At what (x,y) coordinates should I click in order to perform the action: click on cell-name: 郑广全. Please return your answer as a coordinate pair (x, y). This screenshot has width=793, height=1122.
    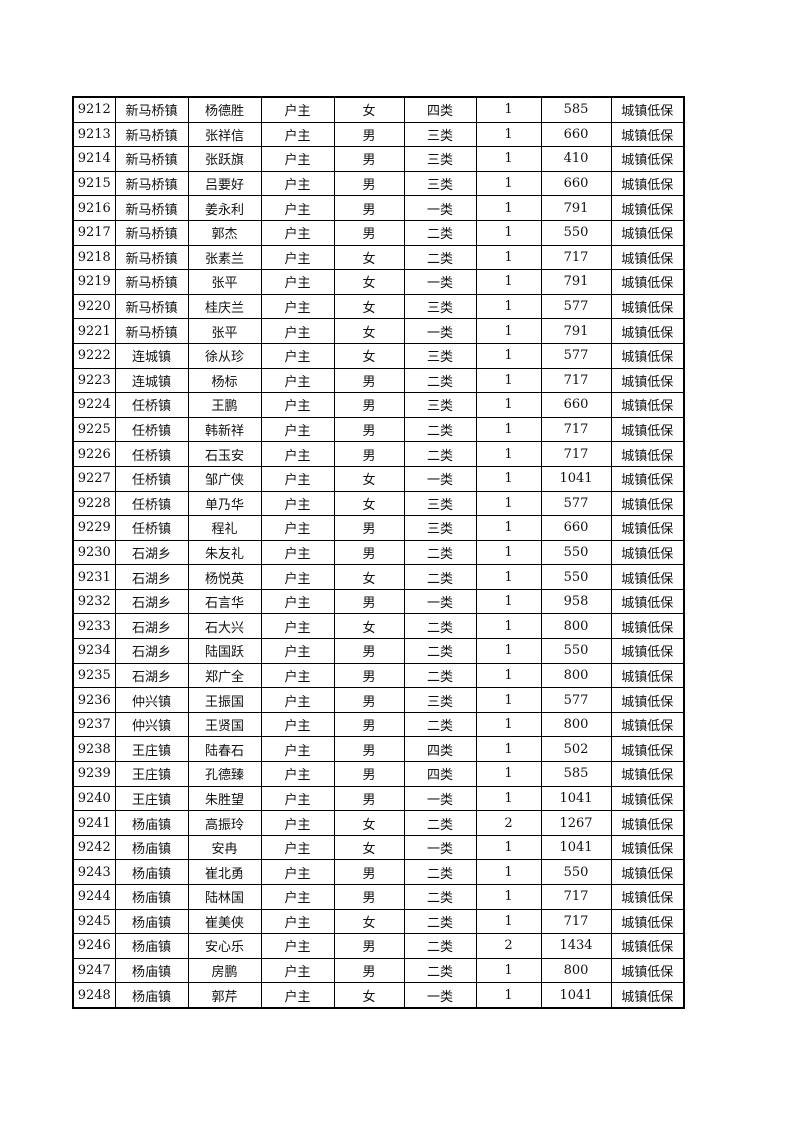
    Looking at the image, I should click on (224, 675).